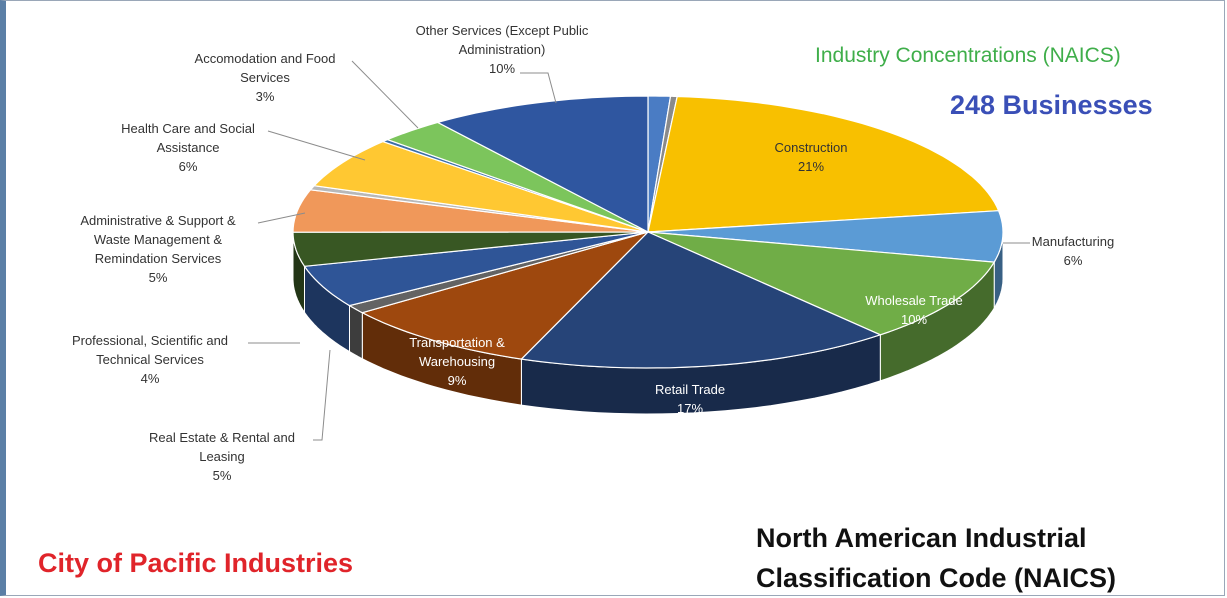 The height and width of the screenshot is (598, 1227). Describe the element at coordinates (158, 239) in the screenshot. I see `label-administrative-support-line-2: Waste Management &` at that location.